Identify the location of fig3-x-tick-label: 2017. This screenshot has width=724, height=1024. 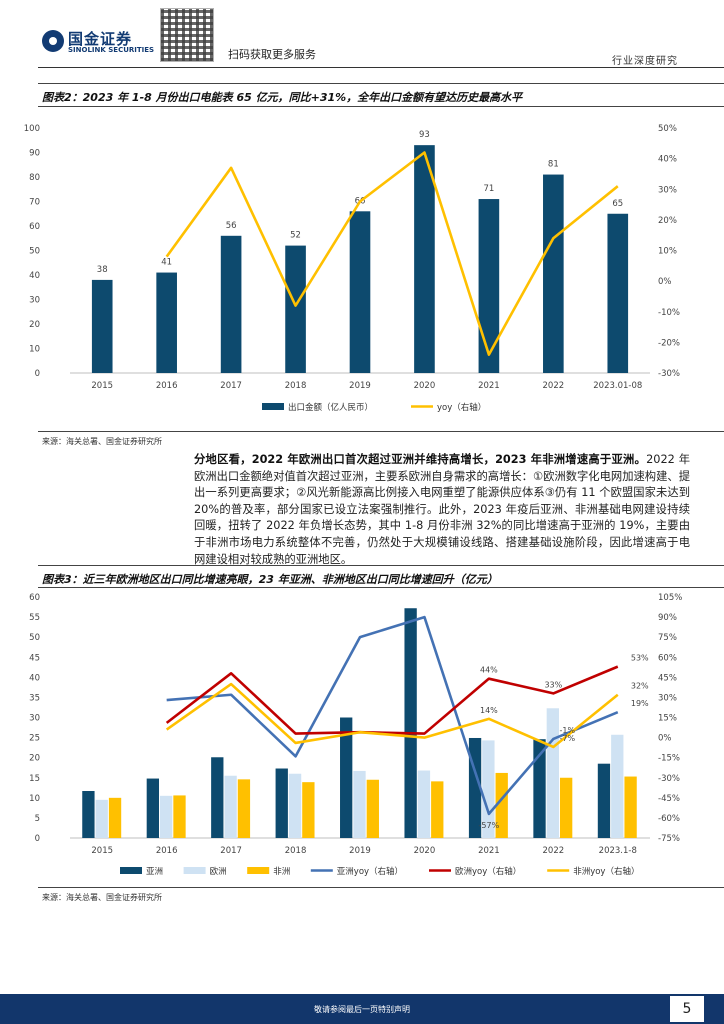
(231, 851).